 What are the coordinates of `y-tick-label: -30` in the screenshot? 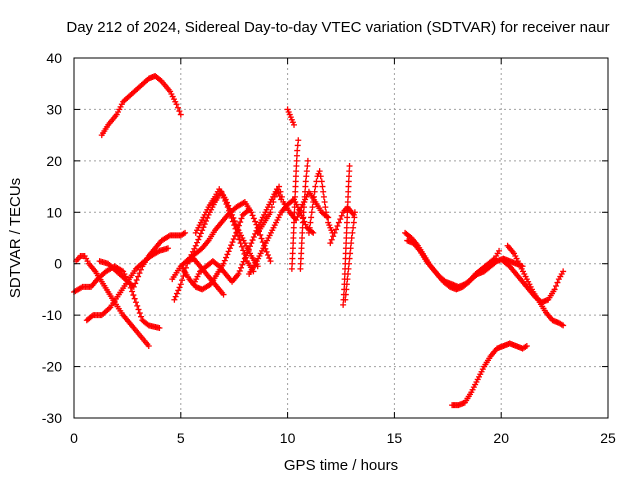 It's located at (52, 418).